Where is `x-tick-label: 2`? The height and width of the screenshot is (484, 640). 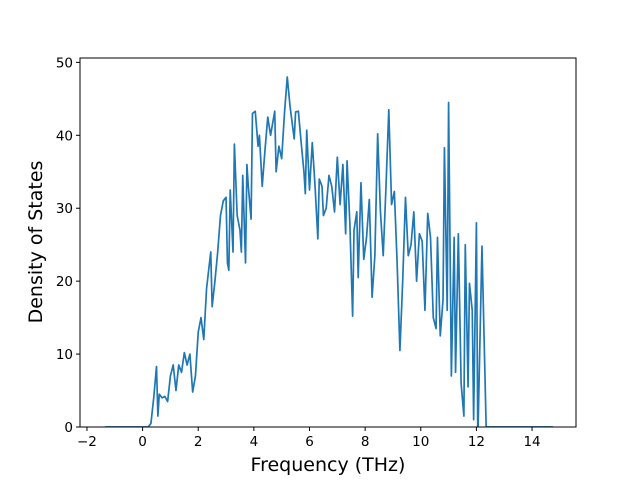 x-tick-label: 2 is located at coordinates (198, 442).